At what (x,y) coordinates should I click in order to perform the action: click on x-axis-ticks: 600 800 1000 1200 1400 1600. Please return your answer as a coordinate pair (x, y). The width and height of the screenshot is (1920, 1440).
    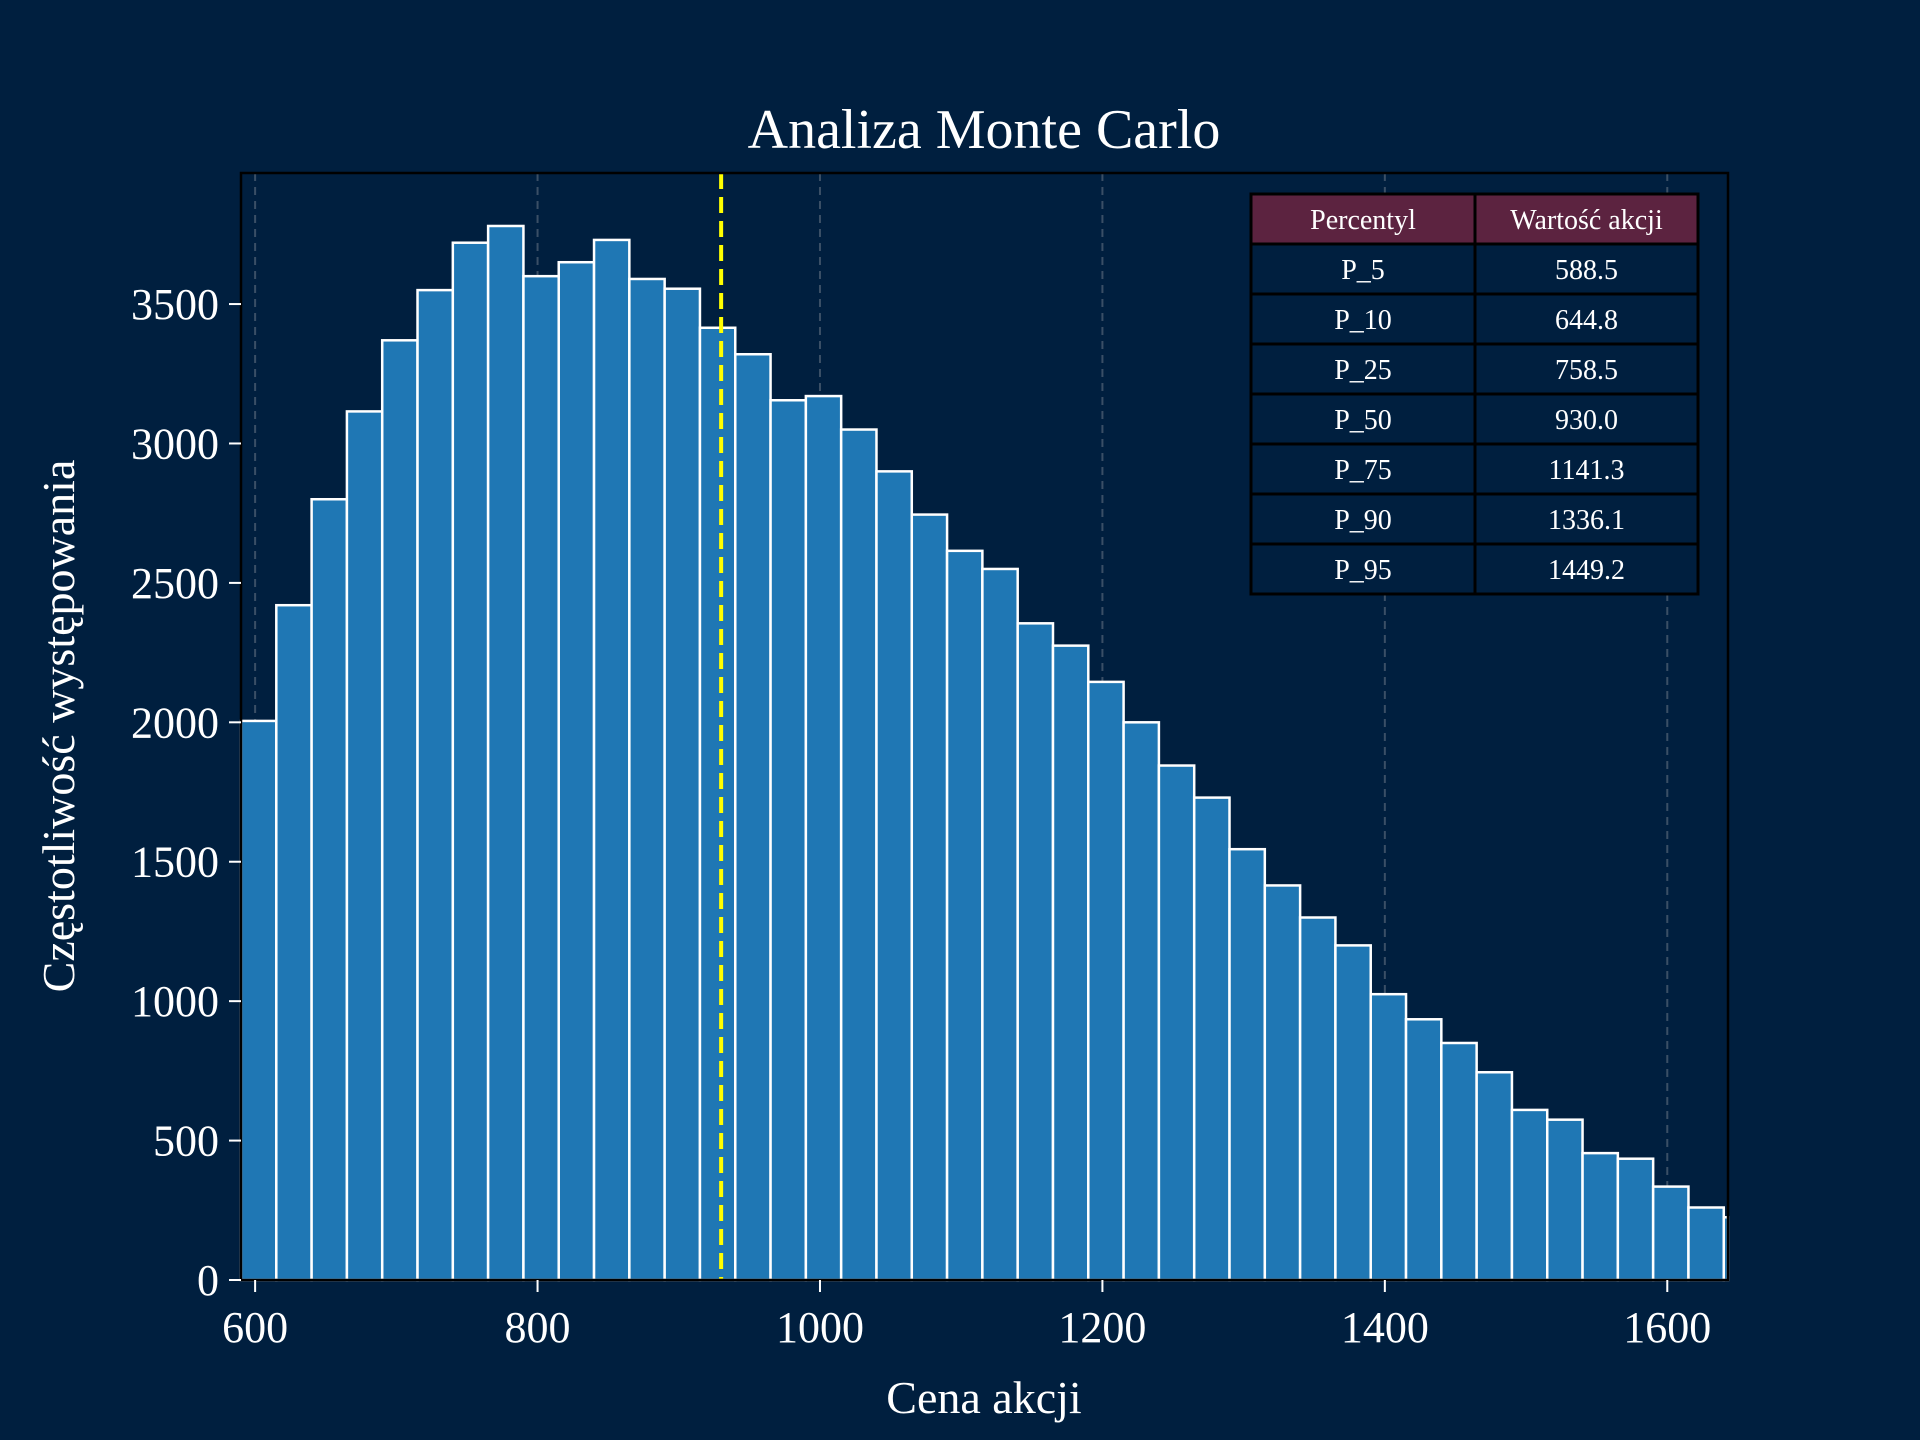
    Looking at the image, I should click on (966, 1316).